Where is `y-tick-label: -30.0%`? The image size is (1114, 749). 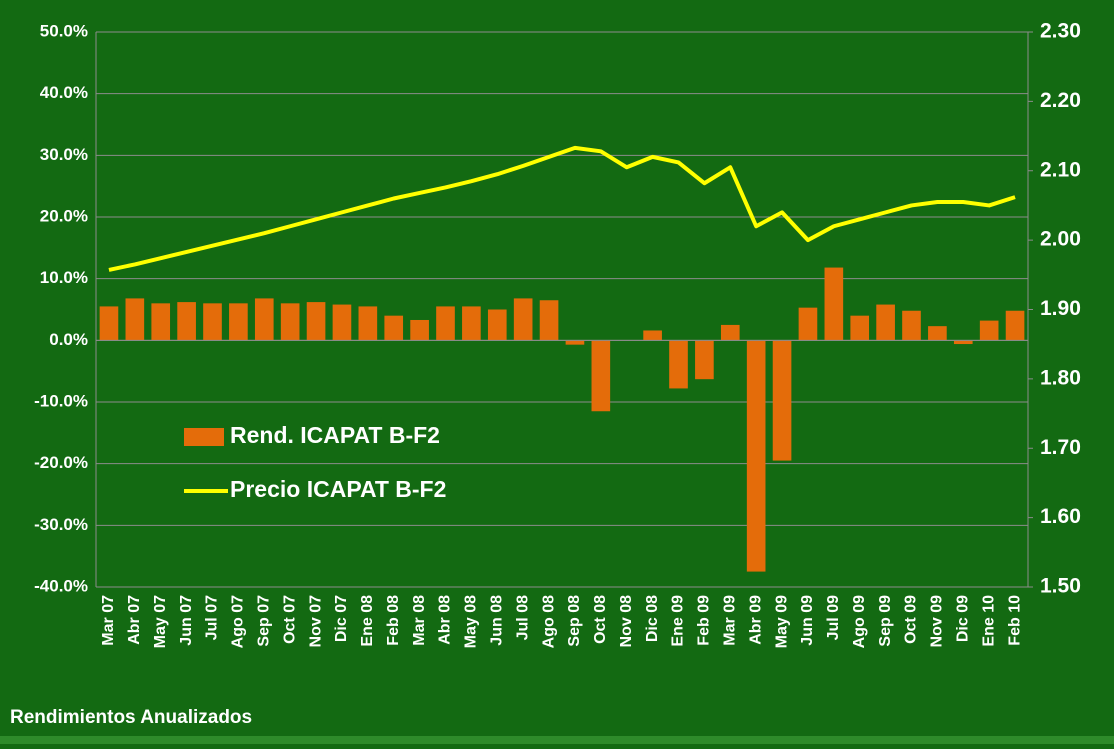
y-tick-label: -30.0% is located at coordinates (61, 524).